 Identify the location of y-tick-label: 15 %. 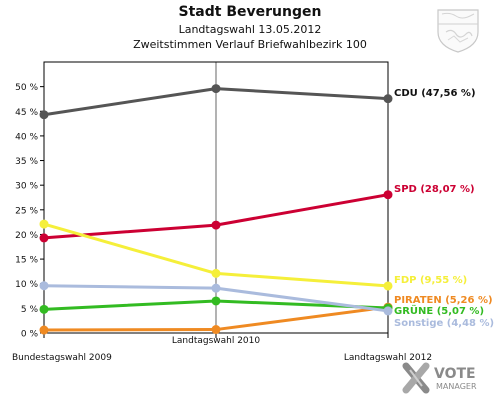
(26, 261).